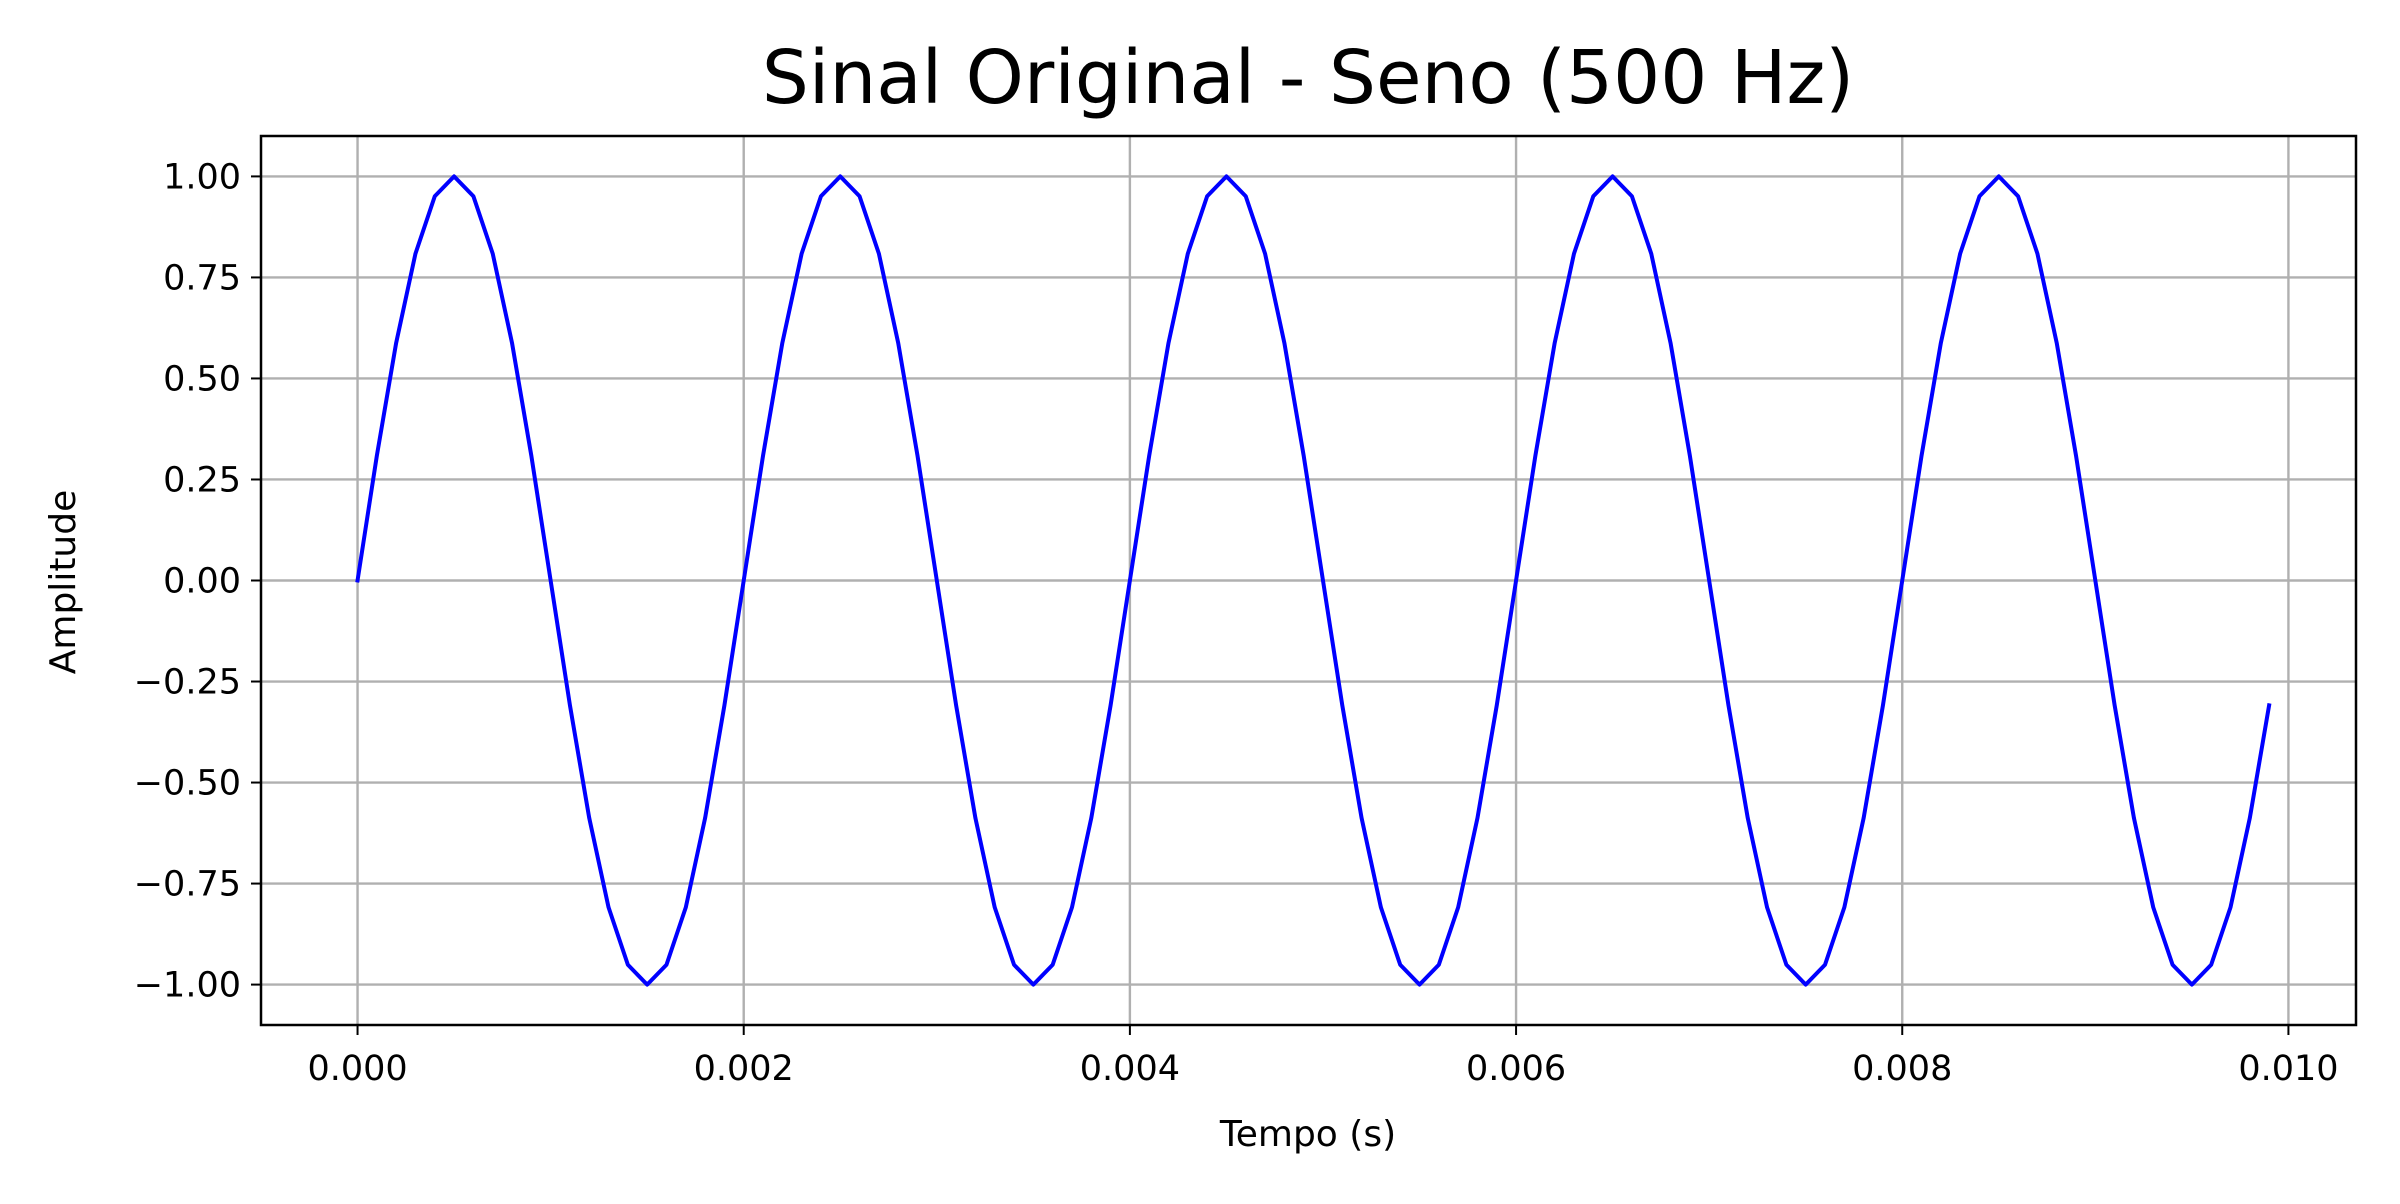 Image resolution: width=2400 pixels, height=1204 pixels. What do you see at coordinates (202, 480) in the screenshot?
I see `y-tick-label: 0.25` at bounding box center [202, 480].